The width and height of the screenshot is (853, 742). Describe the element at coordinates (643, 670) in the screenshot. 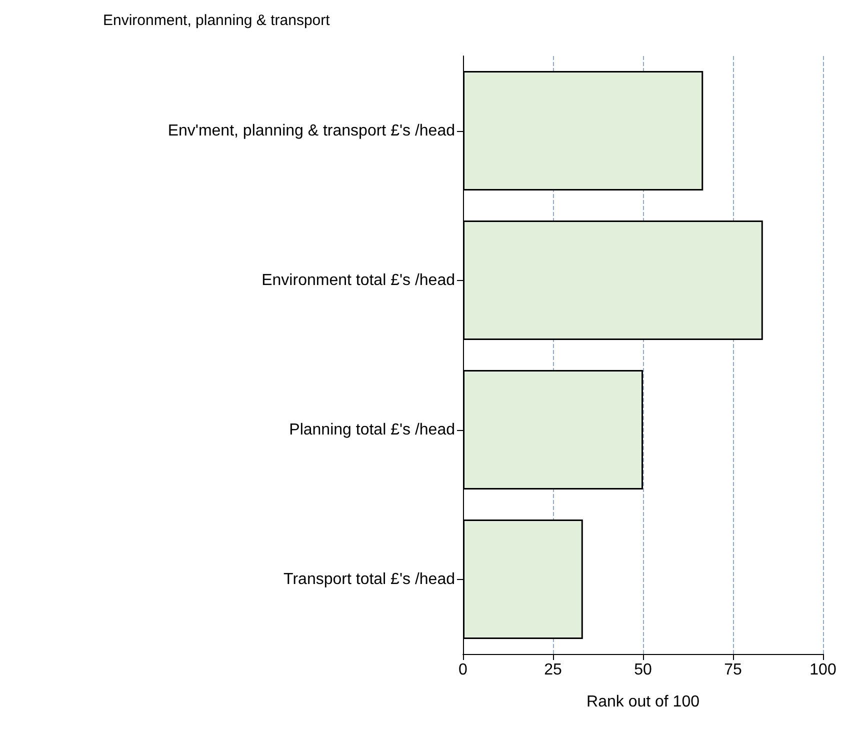

I see `x-tick-label: 50` at that location.